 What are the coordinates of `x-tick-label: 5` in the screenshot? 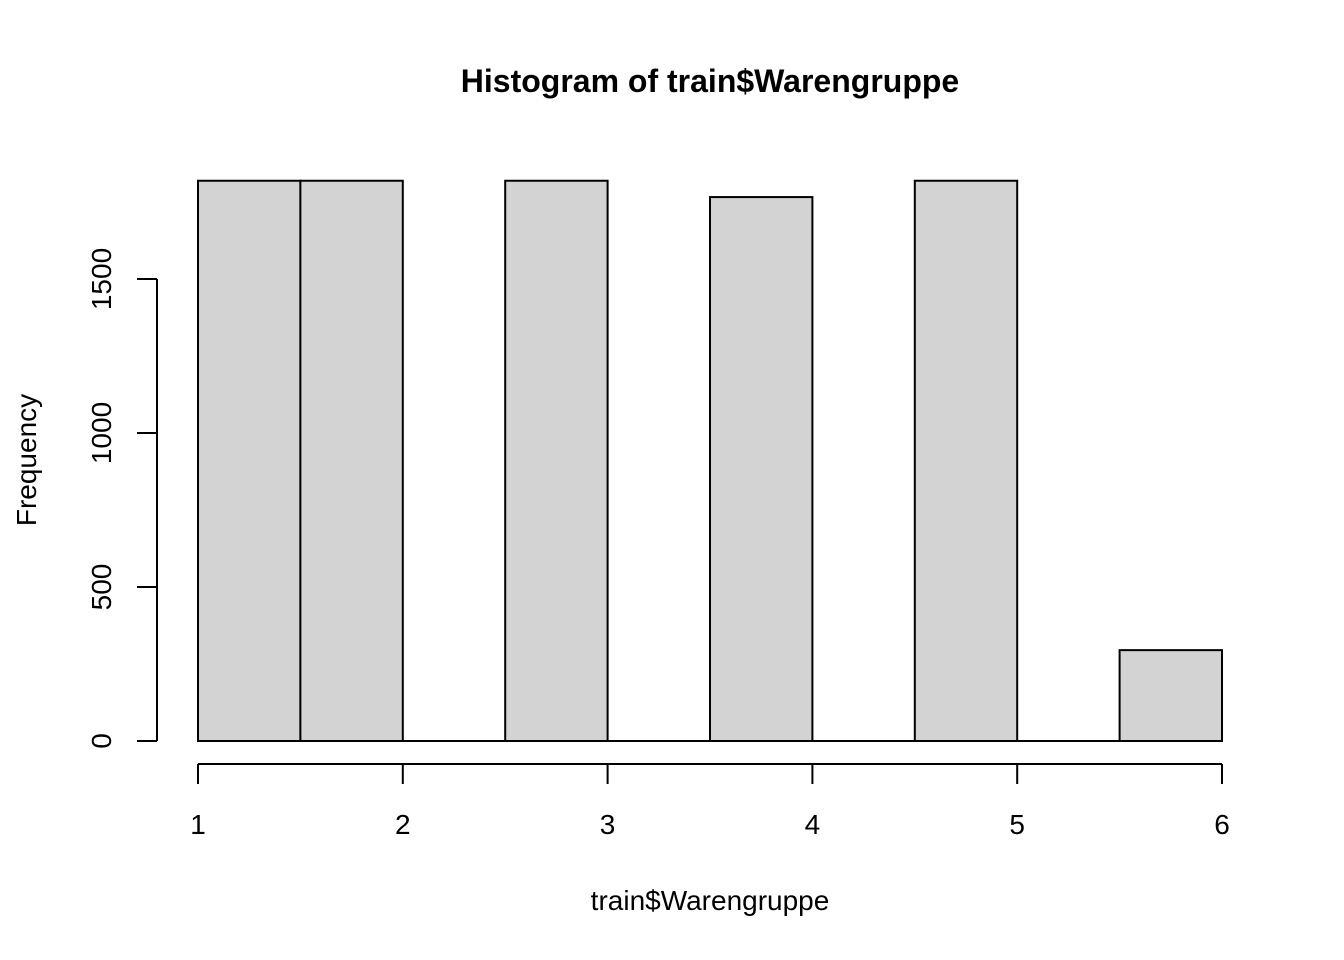 It's located at (1017, 824).